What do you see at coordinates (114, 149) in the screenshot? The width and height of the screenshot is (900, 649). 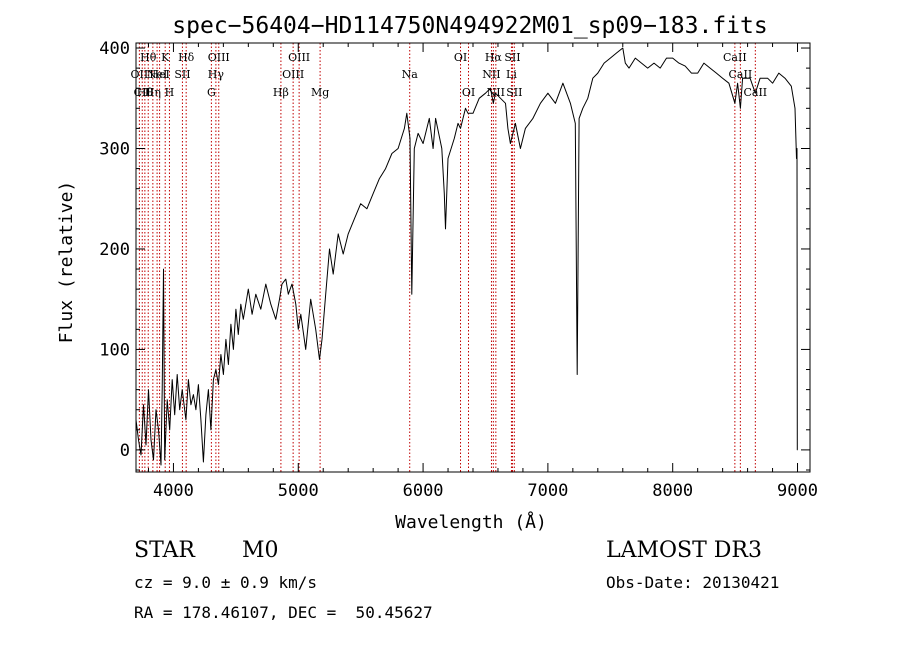 I see `y-tick-label: 300` at bounding box center [114, 149].